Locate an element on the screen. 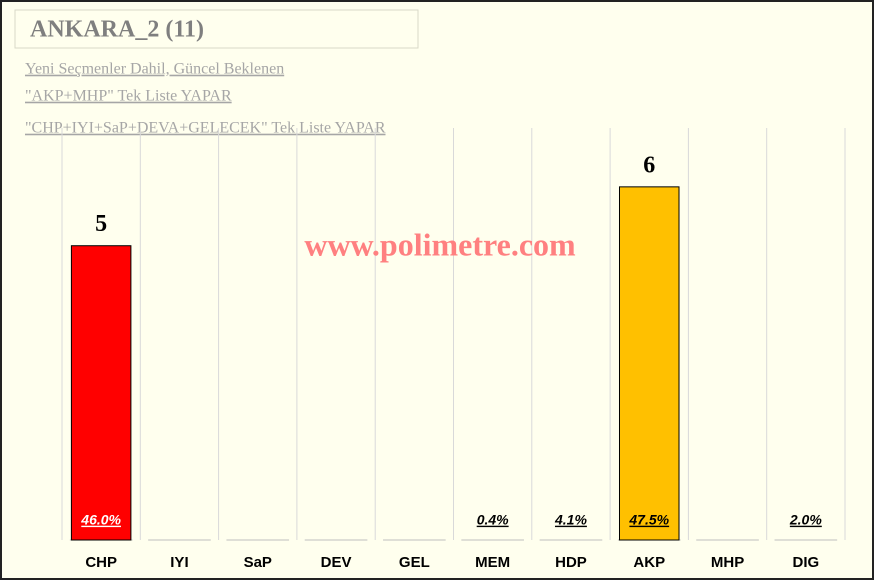  share-label: 4.1% is located at coordinates (570, 520).